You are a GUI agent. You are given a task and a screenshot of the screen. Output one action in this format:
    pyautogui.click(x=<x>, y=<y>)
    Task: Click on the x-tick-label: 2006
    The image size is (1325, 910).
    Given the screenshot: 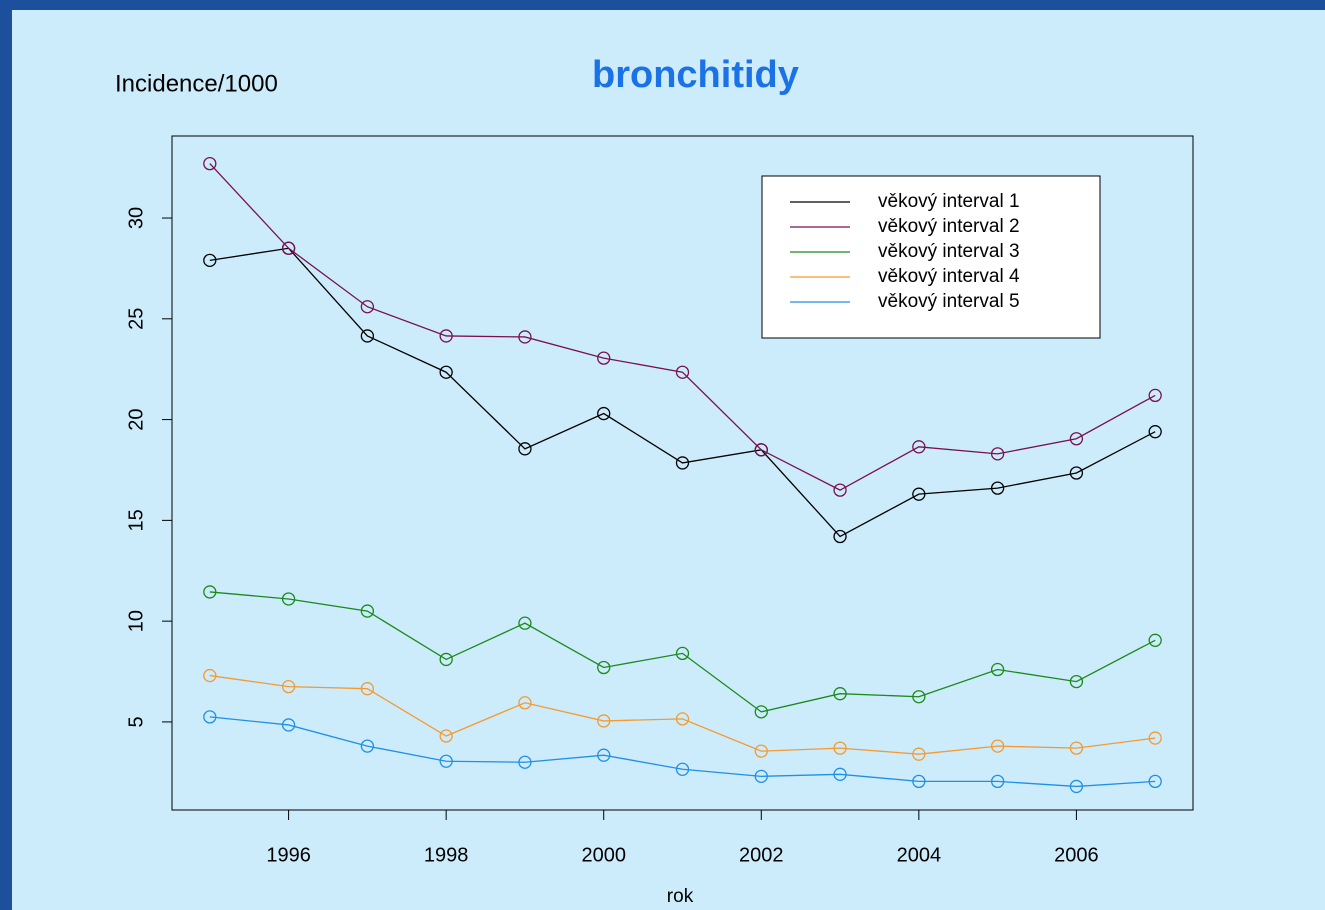 What is the action you would take?
    pyautogui.click(x=1076, y=855)
    